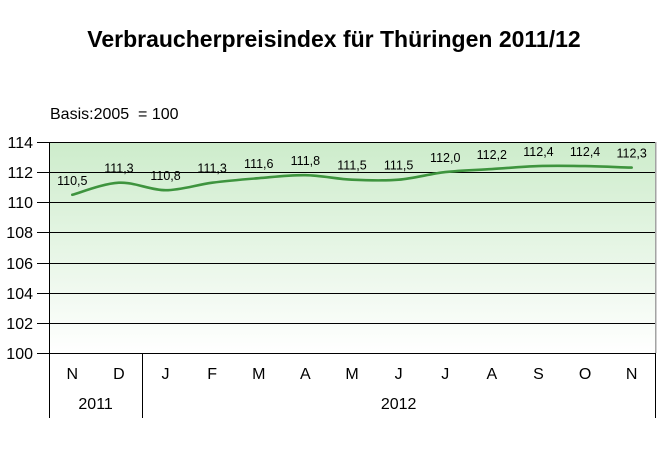 The width and height of the screenshot is (668, 464). I want to click on y-axis-label: 114, so click(20, 143).